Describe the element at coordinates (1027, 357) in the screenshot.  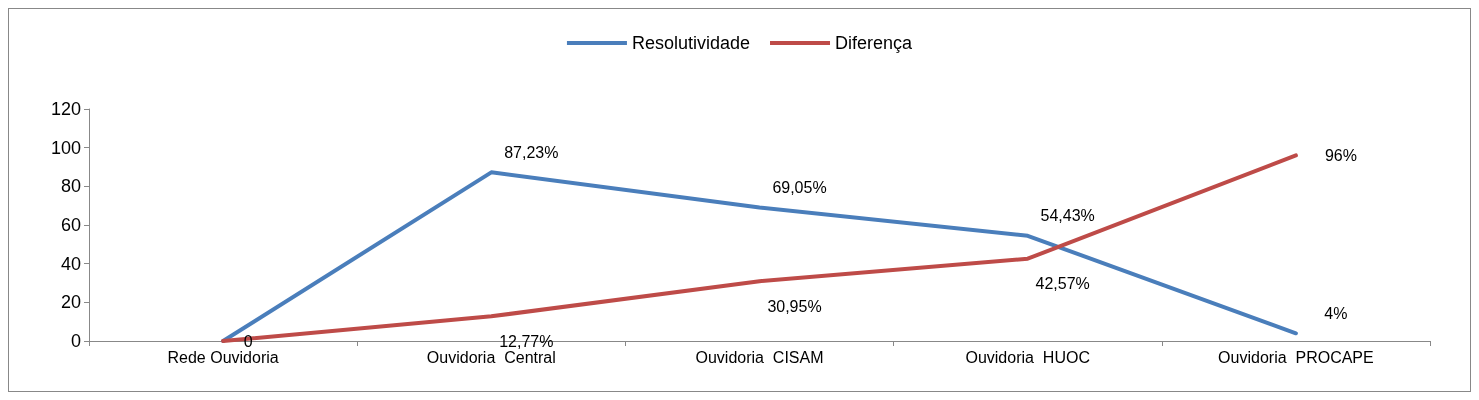
I see `x-tick-label: Ouvidoria HUOC` at that location.